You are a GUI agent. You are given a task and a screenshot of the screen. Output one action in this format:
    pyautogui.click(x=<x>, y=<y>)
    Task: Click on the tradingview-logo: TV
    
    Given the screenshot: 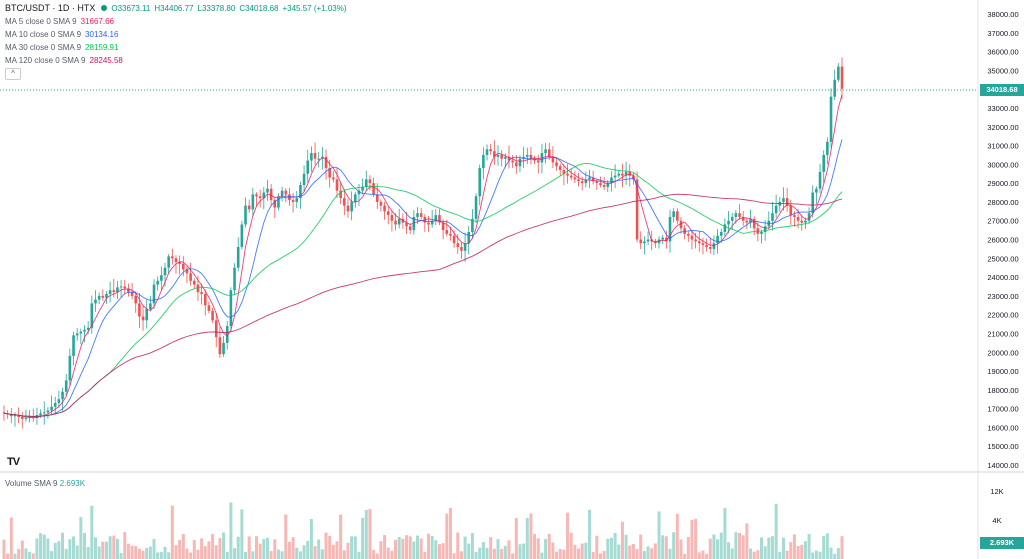 What is the action you would take?
    pyautogui.click(x=13, y=462)
    